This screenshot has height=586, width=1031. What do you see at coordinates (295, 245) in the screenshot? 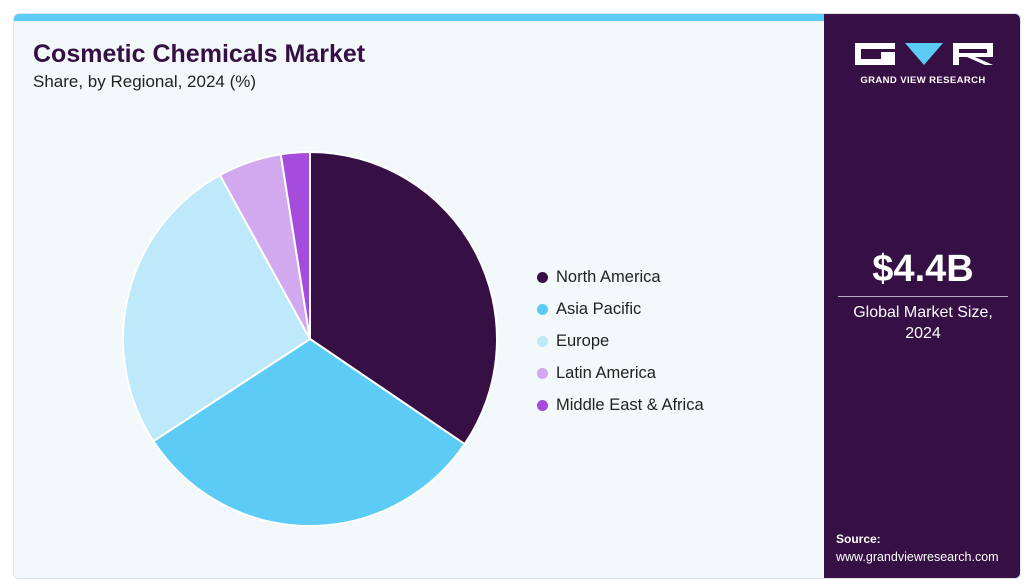
I see `pie-slice-middle-east-africa` at bounding box center [295, 245].